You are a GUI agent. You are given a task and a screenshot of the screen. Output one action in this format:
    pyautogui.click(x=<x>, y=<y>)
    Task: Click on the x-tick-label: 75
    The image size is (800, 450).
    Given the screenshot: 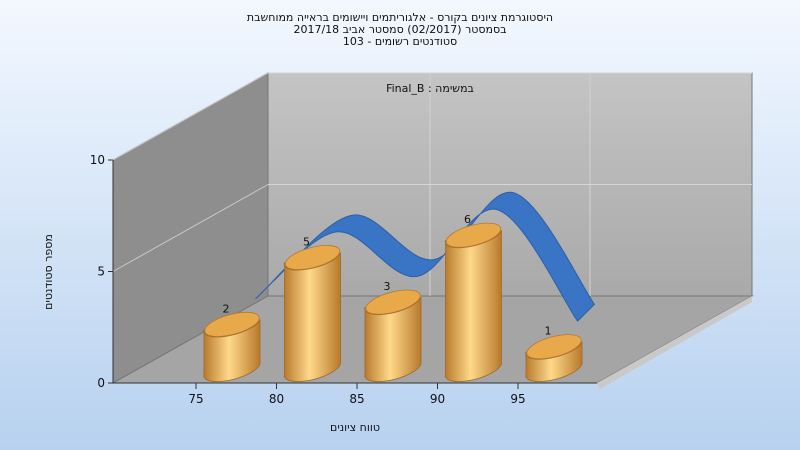 What is the action you would take?
    pyautogui.click(x=195, y=399)
    